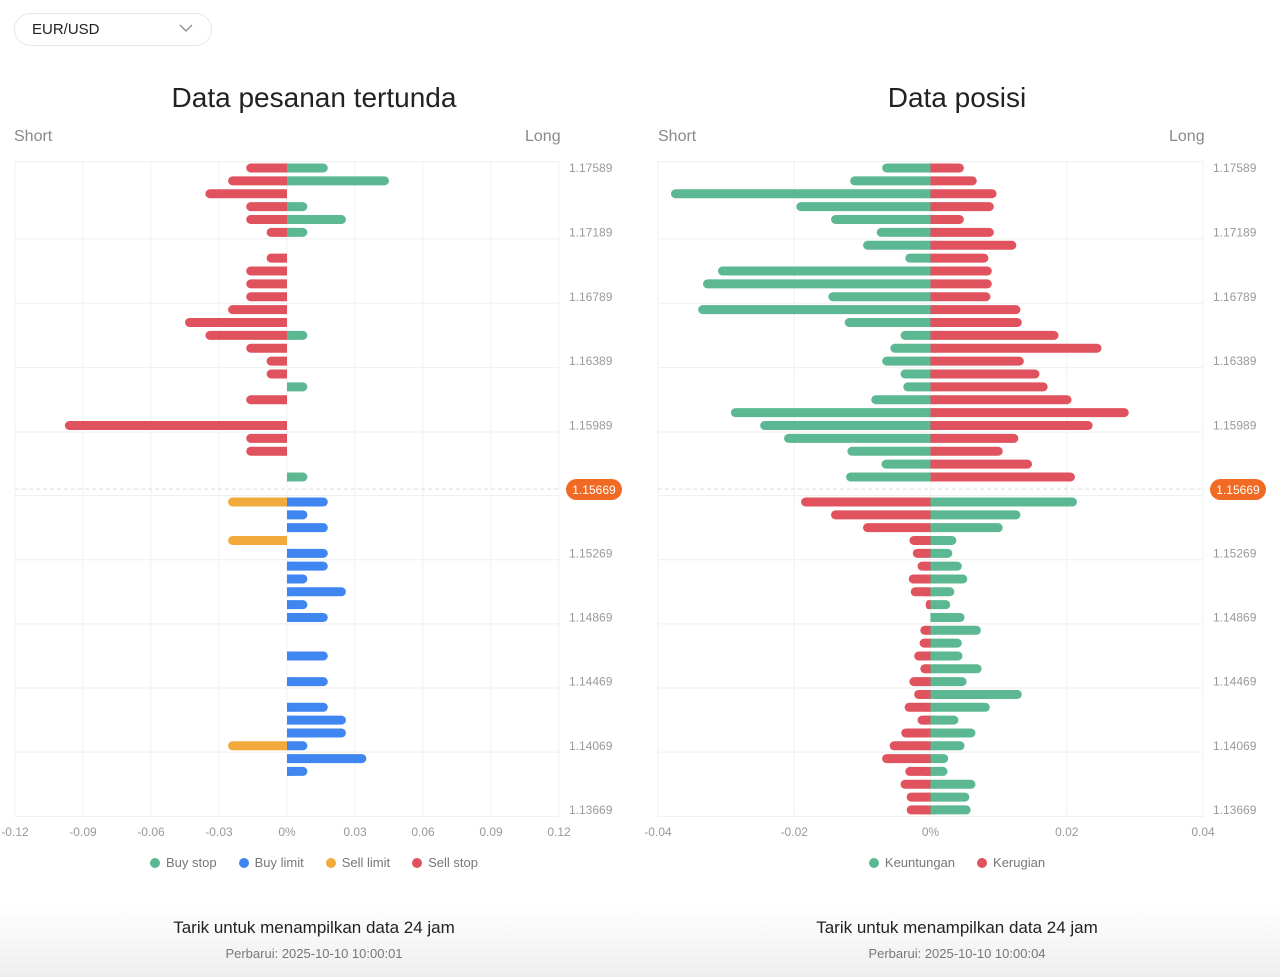  I want to click on x-tick-label: 0.09, so click(491, 832).